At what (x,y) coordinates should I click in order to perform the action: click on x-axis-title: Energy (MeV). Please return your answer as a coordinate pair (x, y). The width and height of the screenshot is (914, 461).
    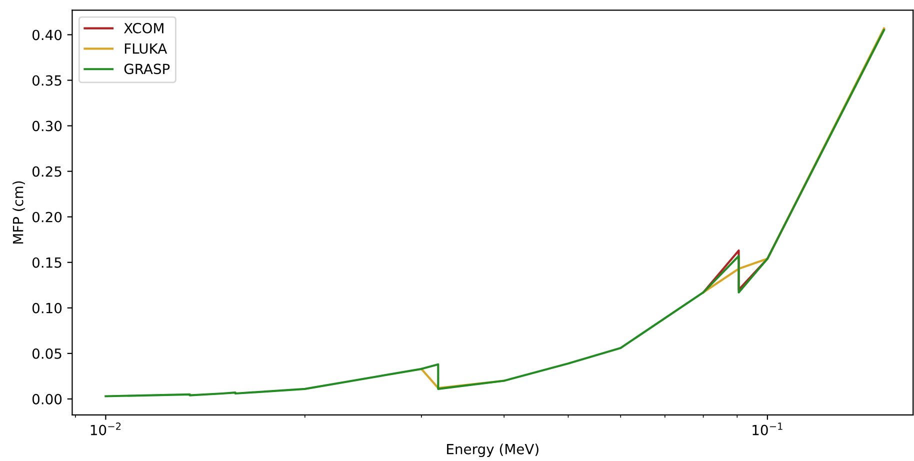
    Looking at the image, I should click on (492, 451).